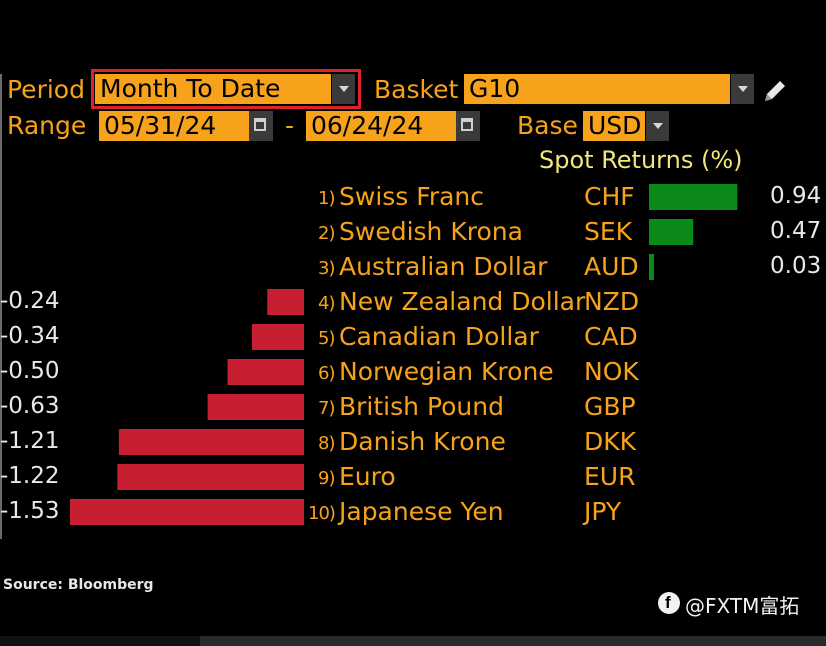 The width and height of the screenshot is (826, 646). I want to click on value-label: -1.53, so click(30, 511).